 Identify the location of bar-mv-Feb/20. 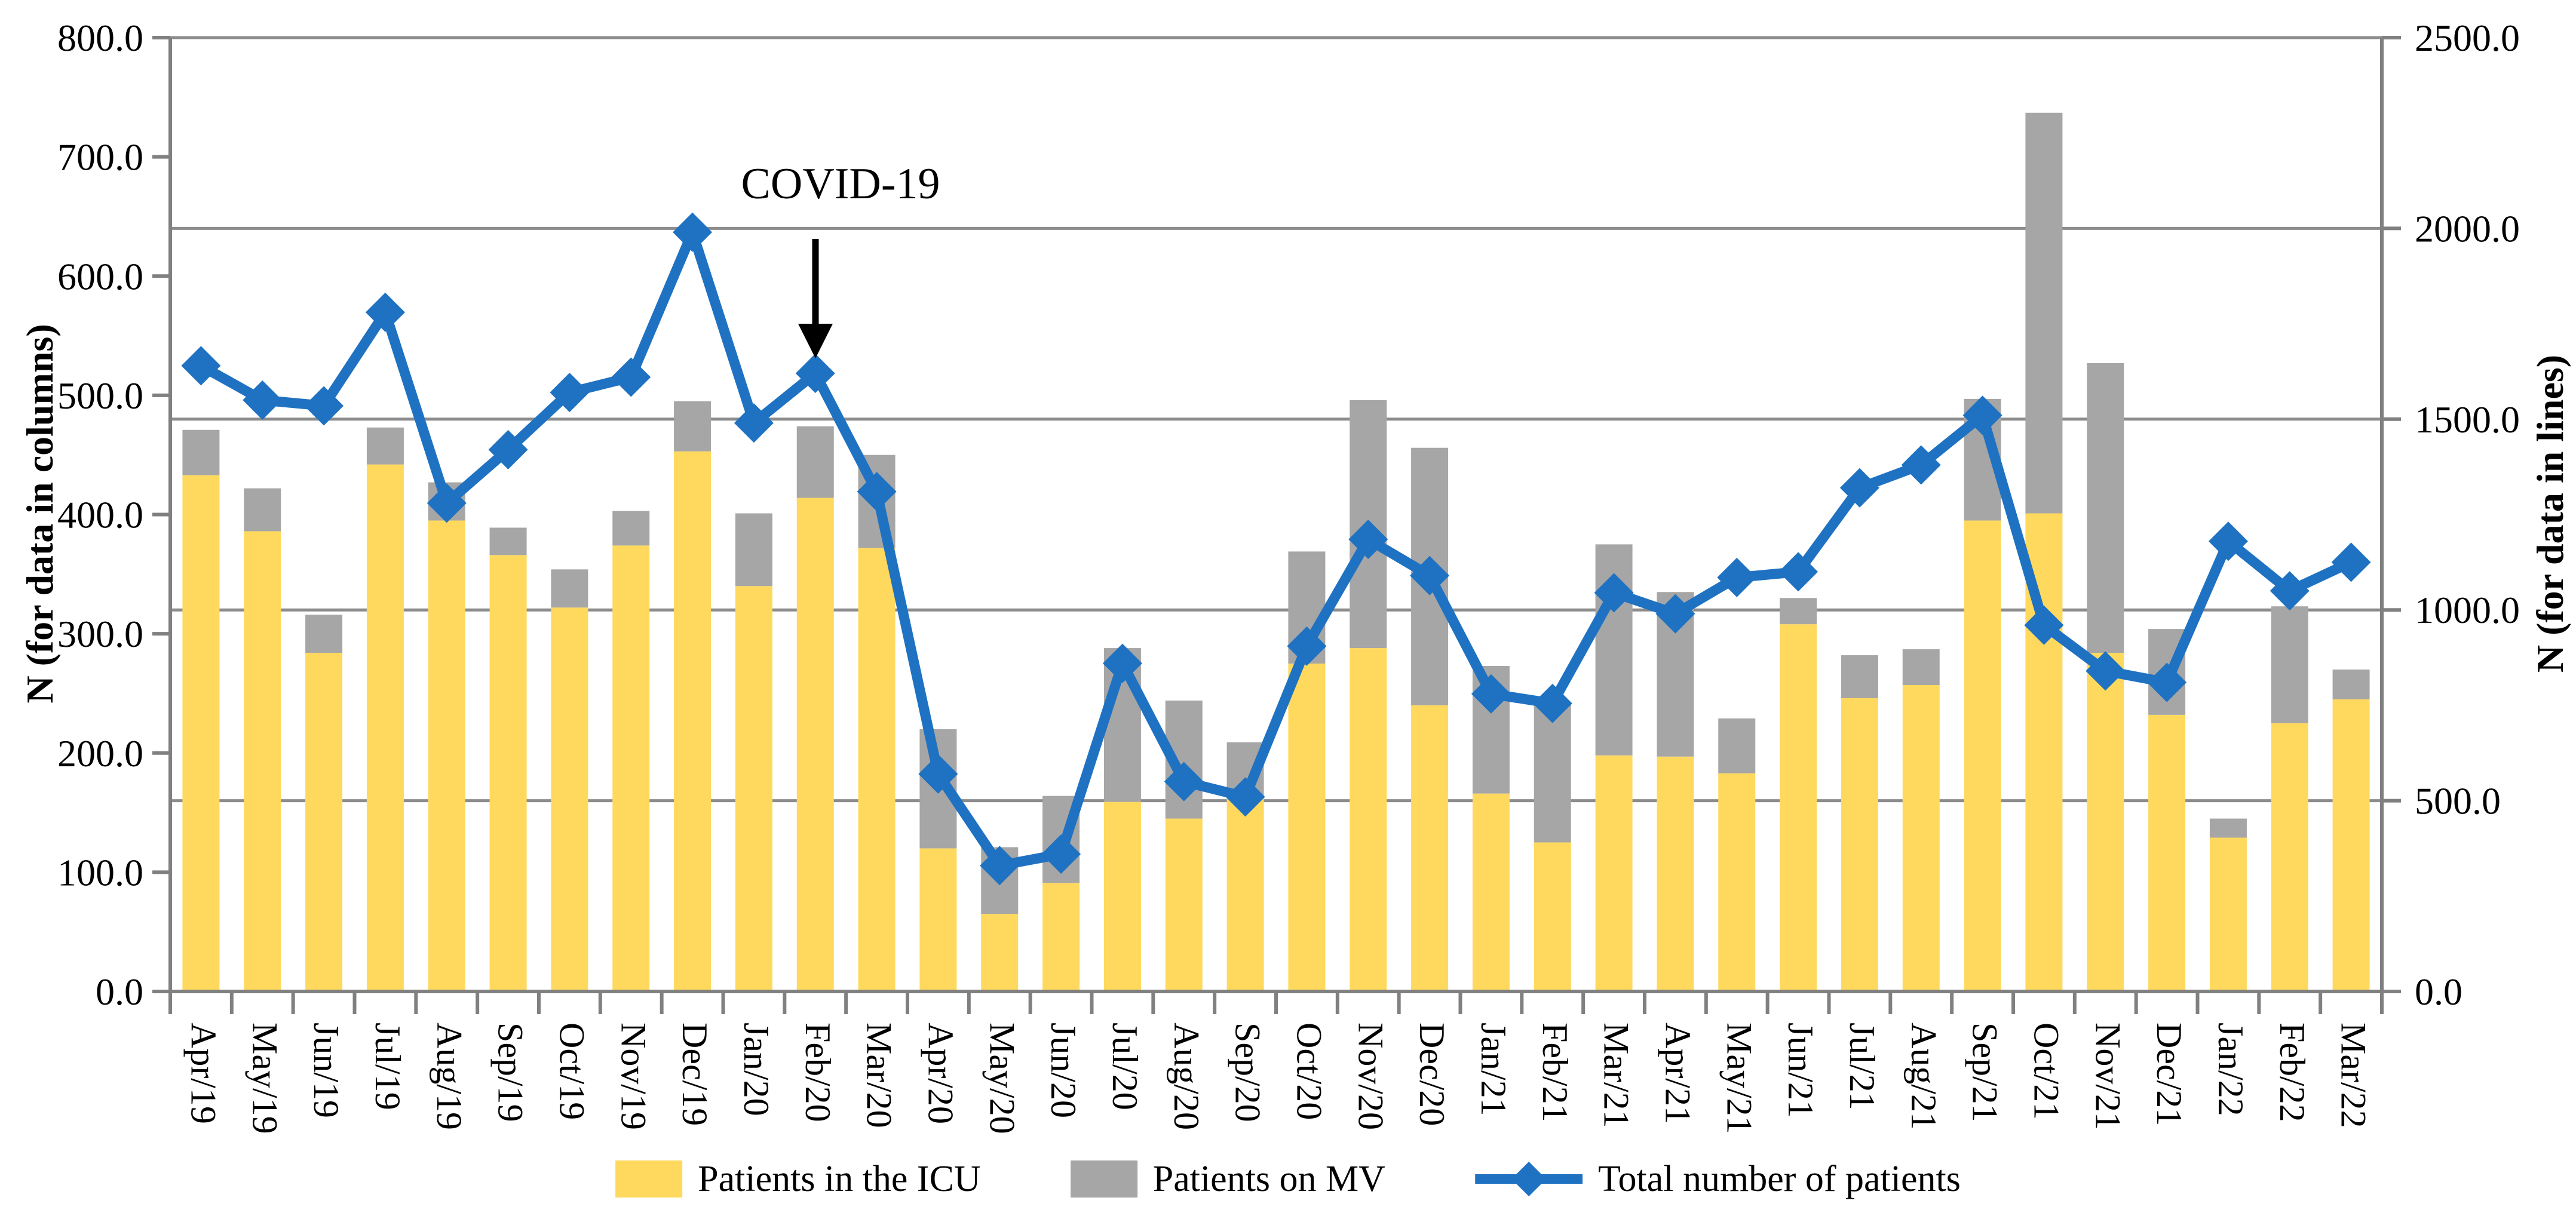
(815, 462).